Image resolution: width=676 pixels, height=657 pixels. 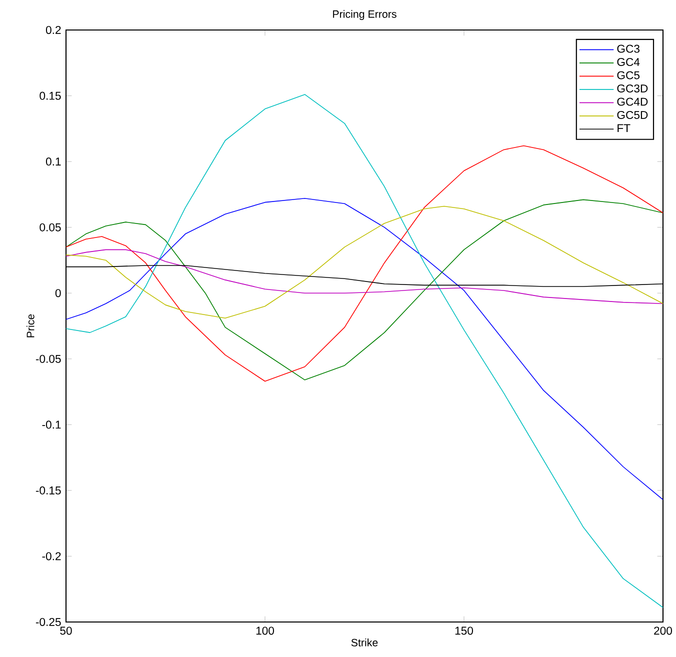 I want to click on y-tick-label: -0.1, so click(x=51, y=424).